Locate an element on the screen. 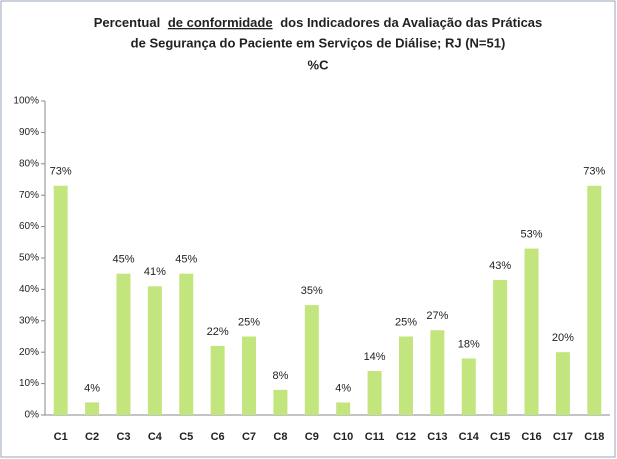 Image resolution: width=617 pixels, height=459 pixels. x-tick-label: C17 is located at coordinates (563, 437).